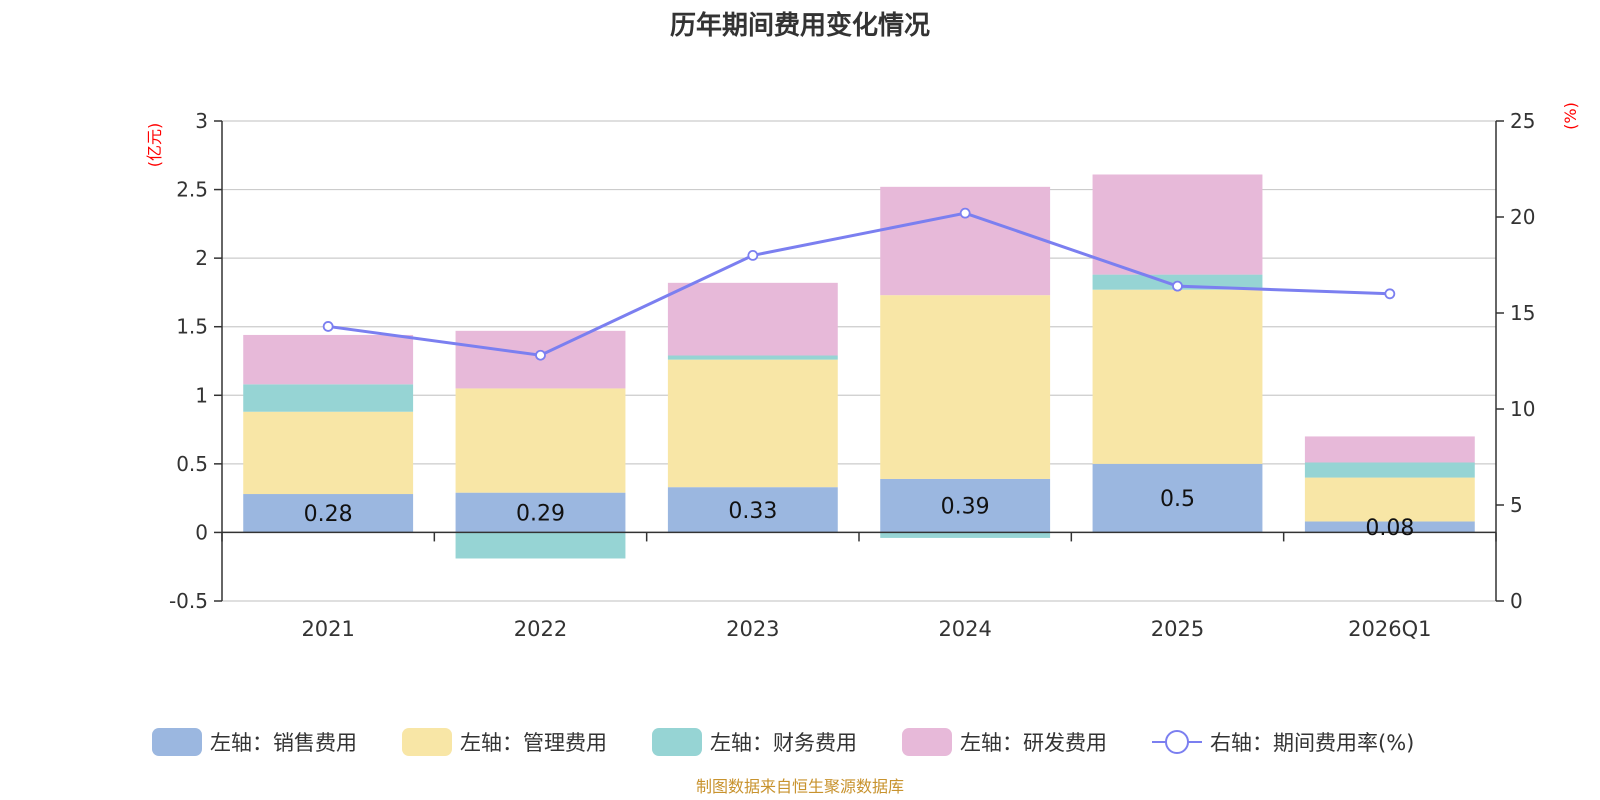 Image resolution: width=1600 pixels, height=800 pixels. I want to click on data-label-sales-2022: 0.29, so click(540, 514).